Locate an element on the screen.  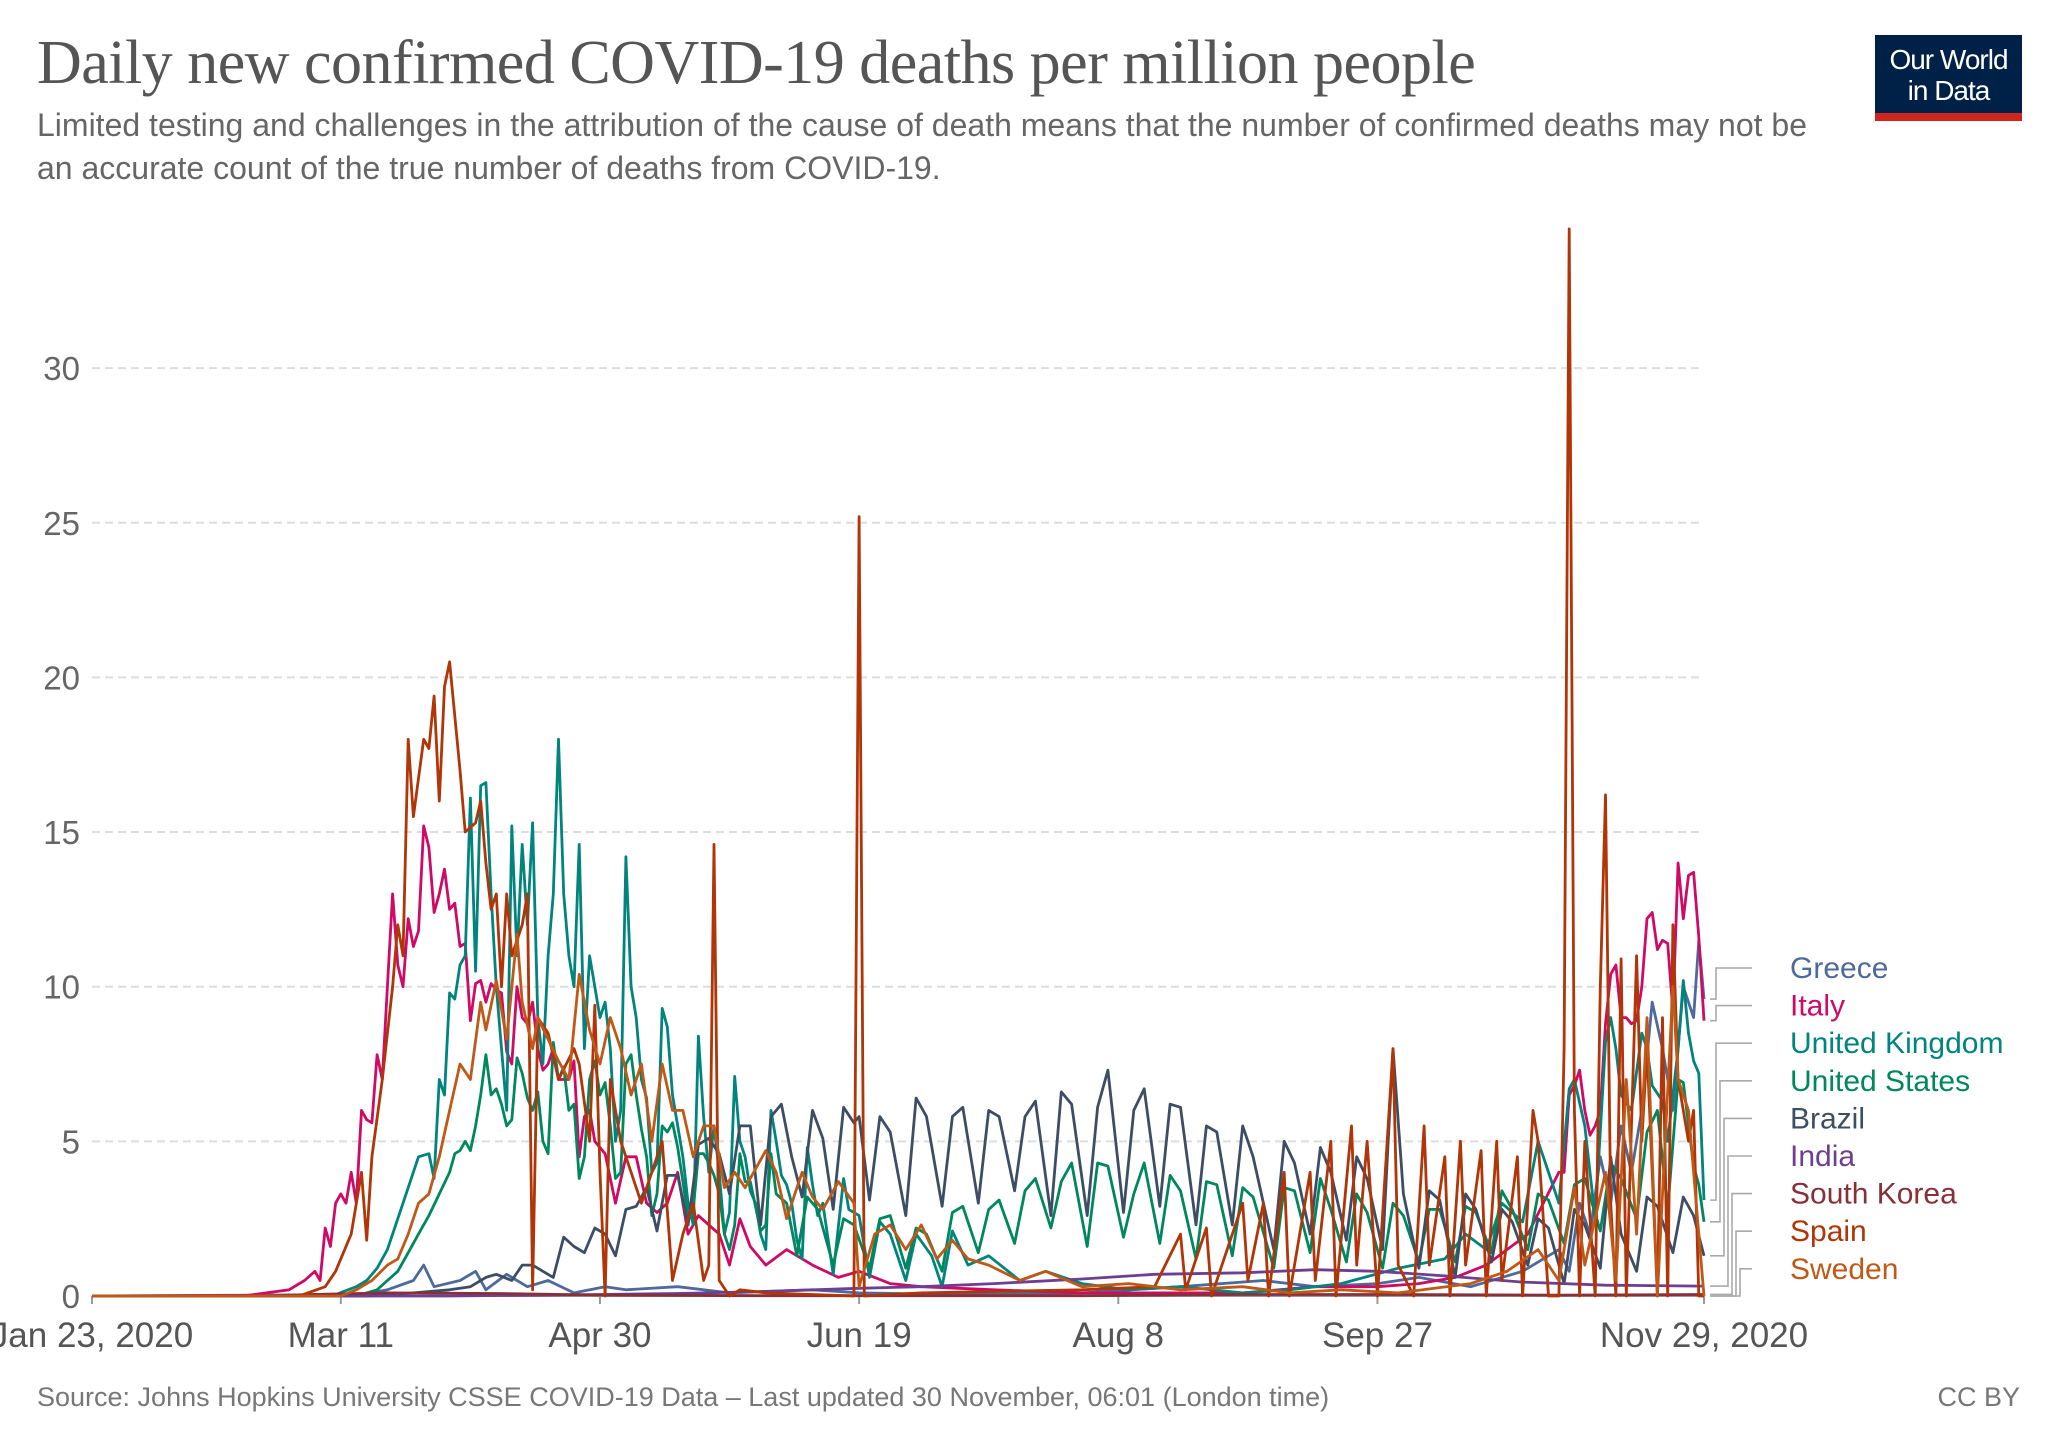
y-axis-ticks: 0 5 10 15 20 25 30 is located at coordinates (61, 832).